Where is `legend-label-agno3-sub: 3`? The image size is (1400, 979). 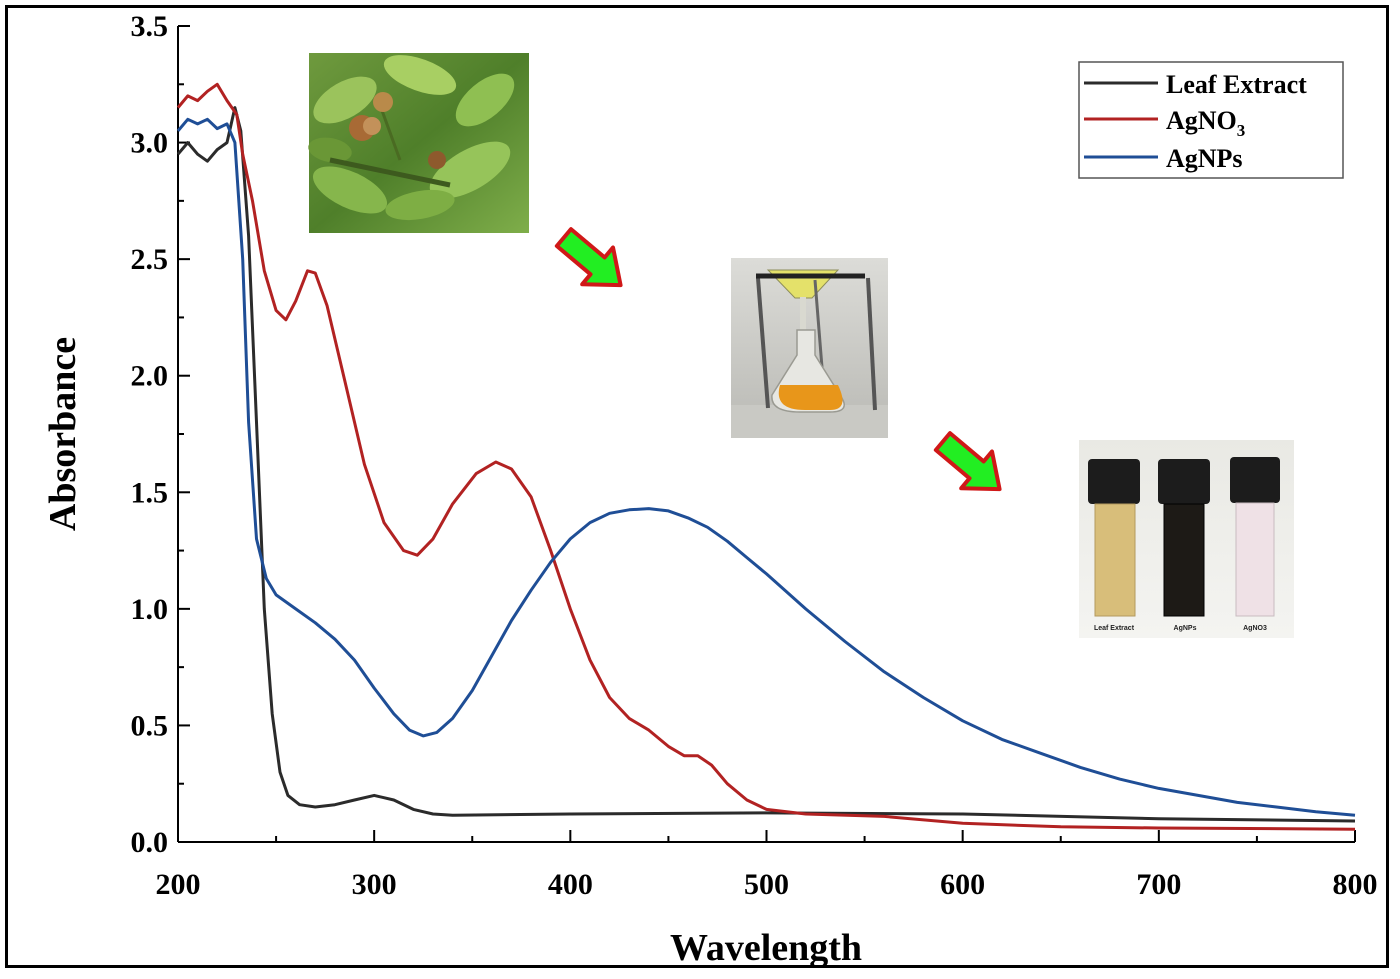 legend-label-agno3-sub: 3 is located at coordinates (1241, 130).